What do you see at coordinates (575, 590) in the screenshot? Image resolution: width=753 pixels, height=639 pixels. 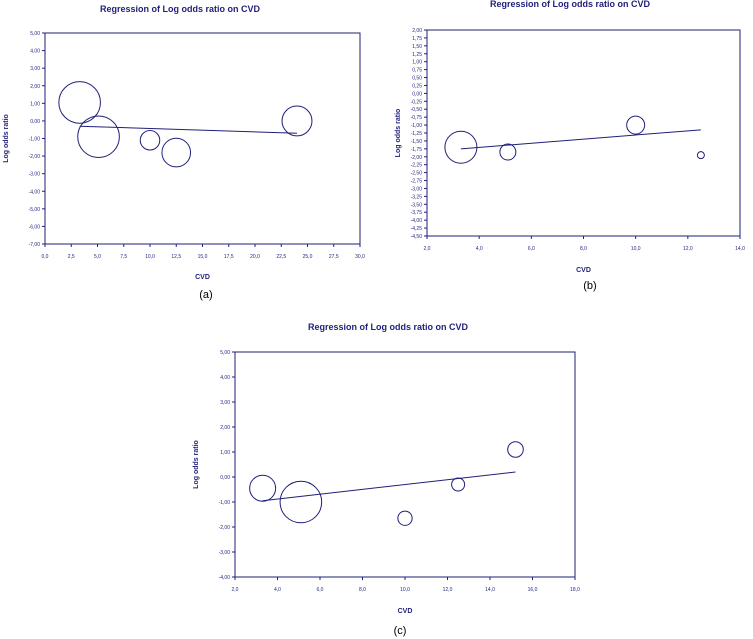 I see `x-tick-label: 18,0` at bounding box center [575, 590].